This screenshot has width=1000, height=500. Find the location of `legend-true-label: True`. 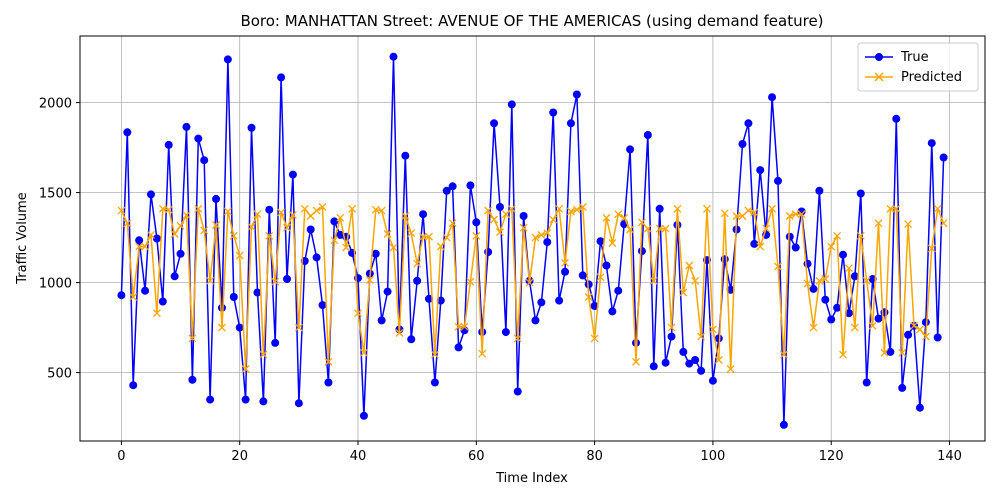

legend-true-label: True is located at coordinates (914, 57).